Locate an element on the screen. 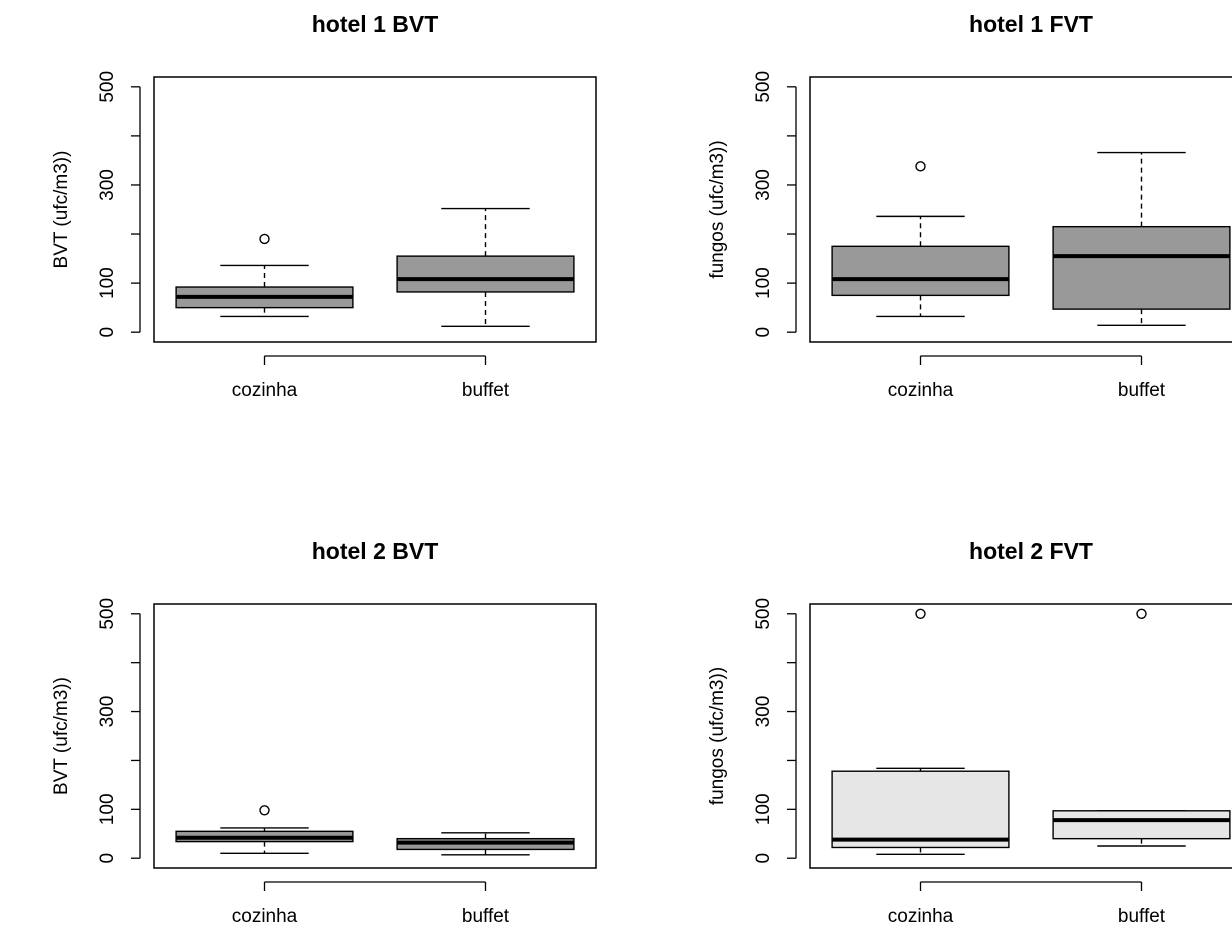  panel-title: hotel 1 FVT is located at coordinates (1031, 24).